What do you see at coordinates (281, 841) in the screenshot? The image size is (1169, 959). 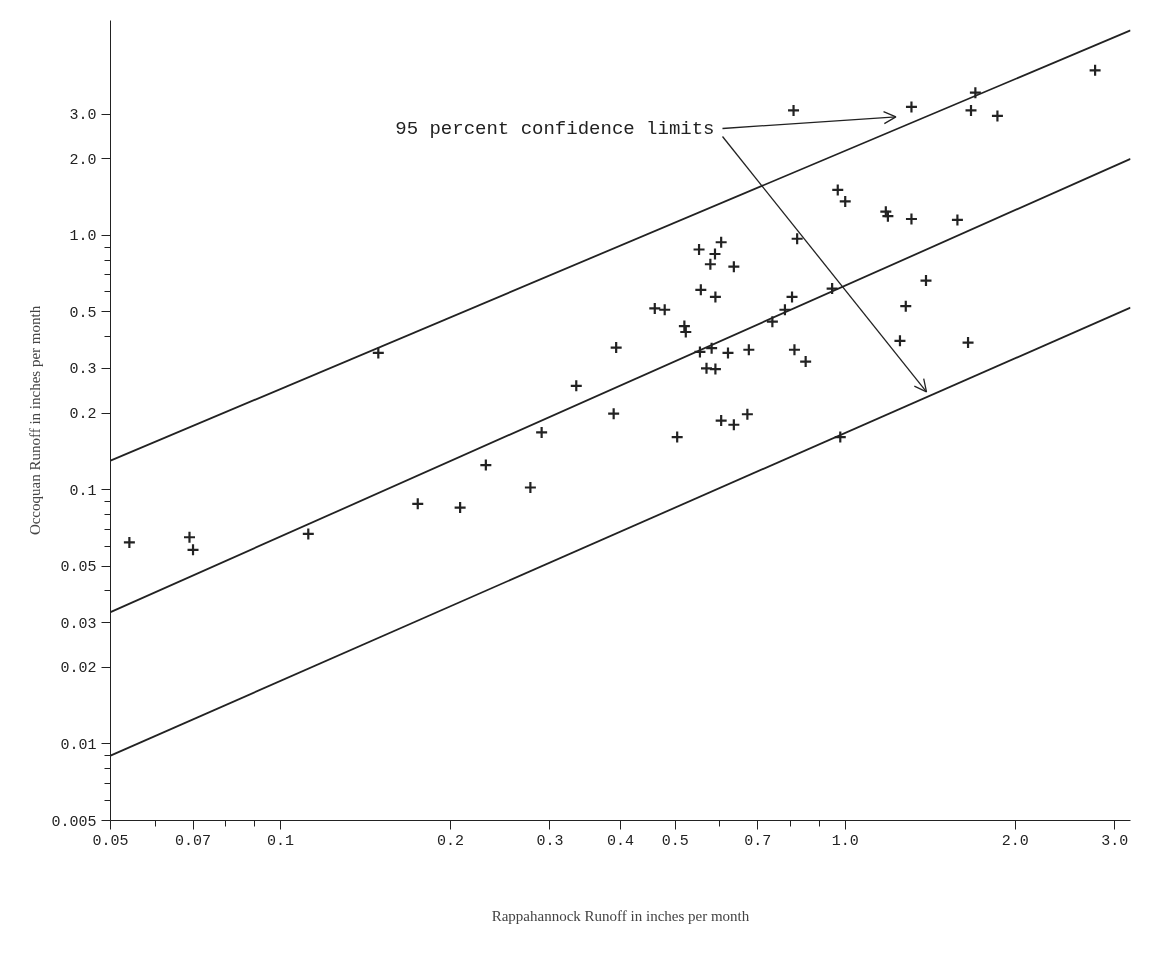 I see `x-tick-label: 0.1` at bounding box center [281, 841].